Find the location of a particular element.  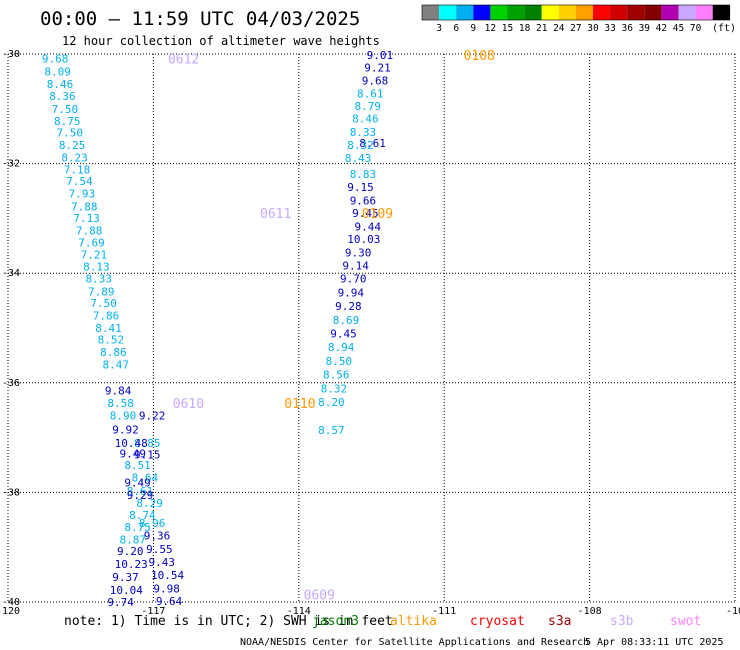

wave-height-label: 10.04 is located at coordinates (126, 590).